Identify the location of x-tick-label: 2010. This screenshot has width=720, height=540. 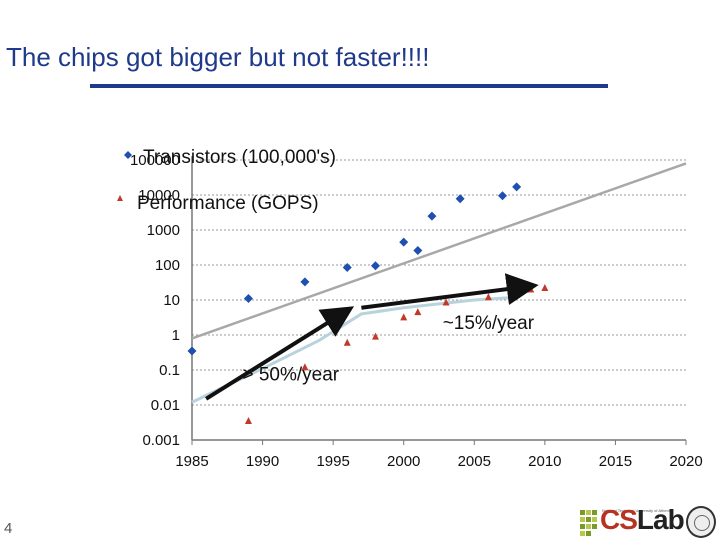
(544, 461).